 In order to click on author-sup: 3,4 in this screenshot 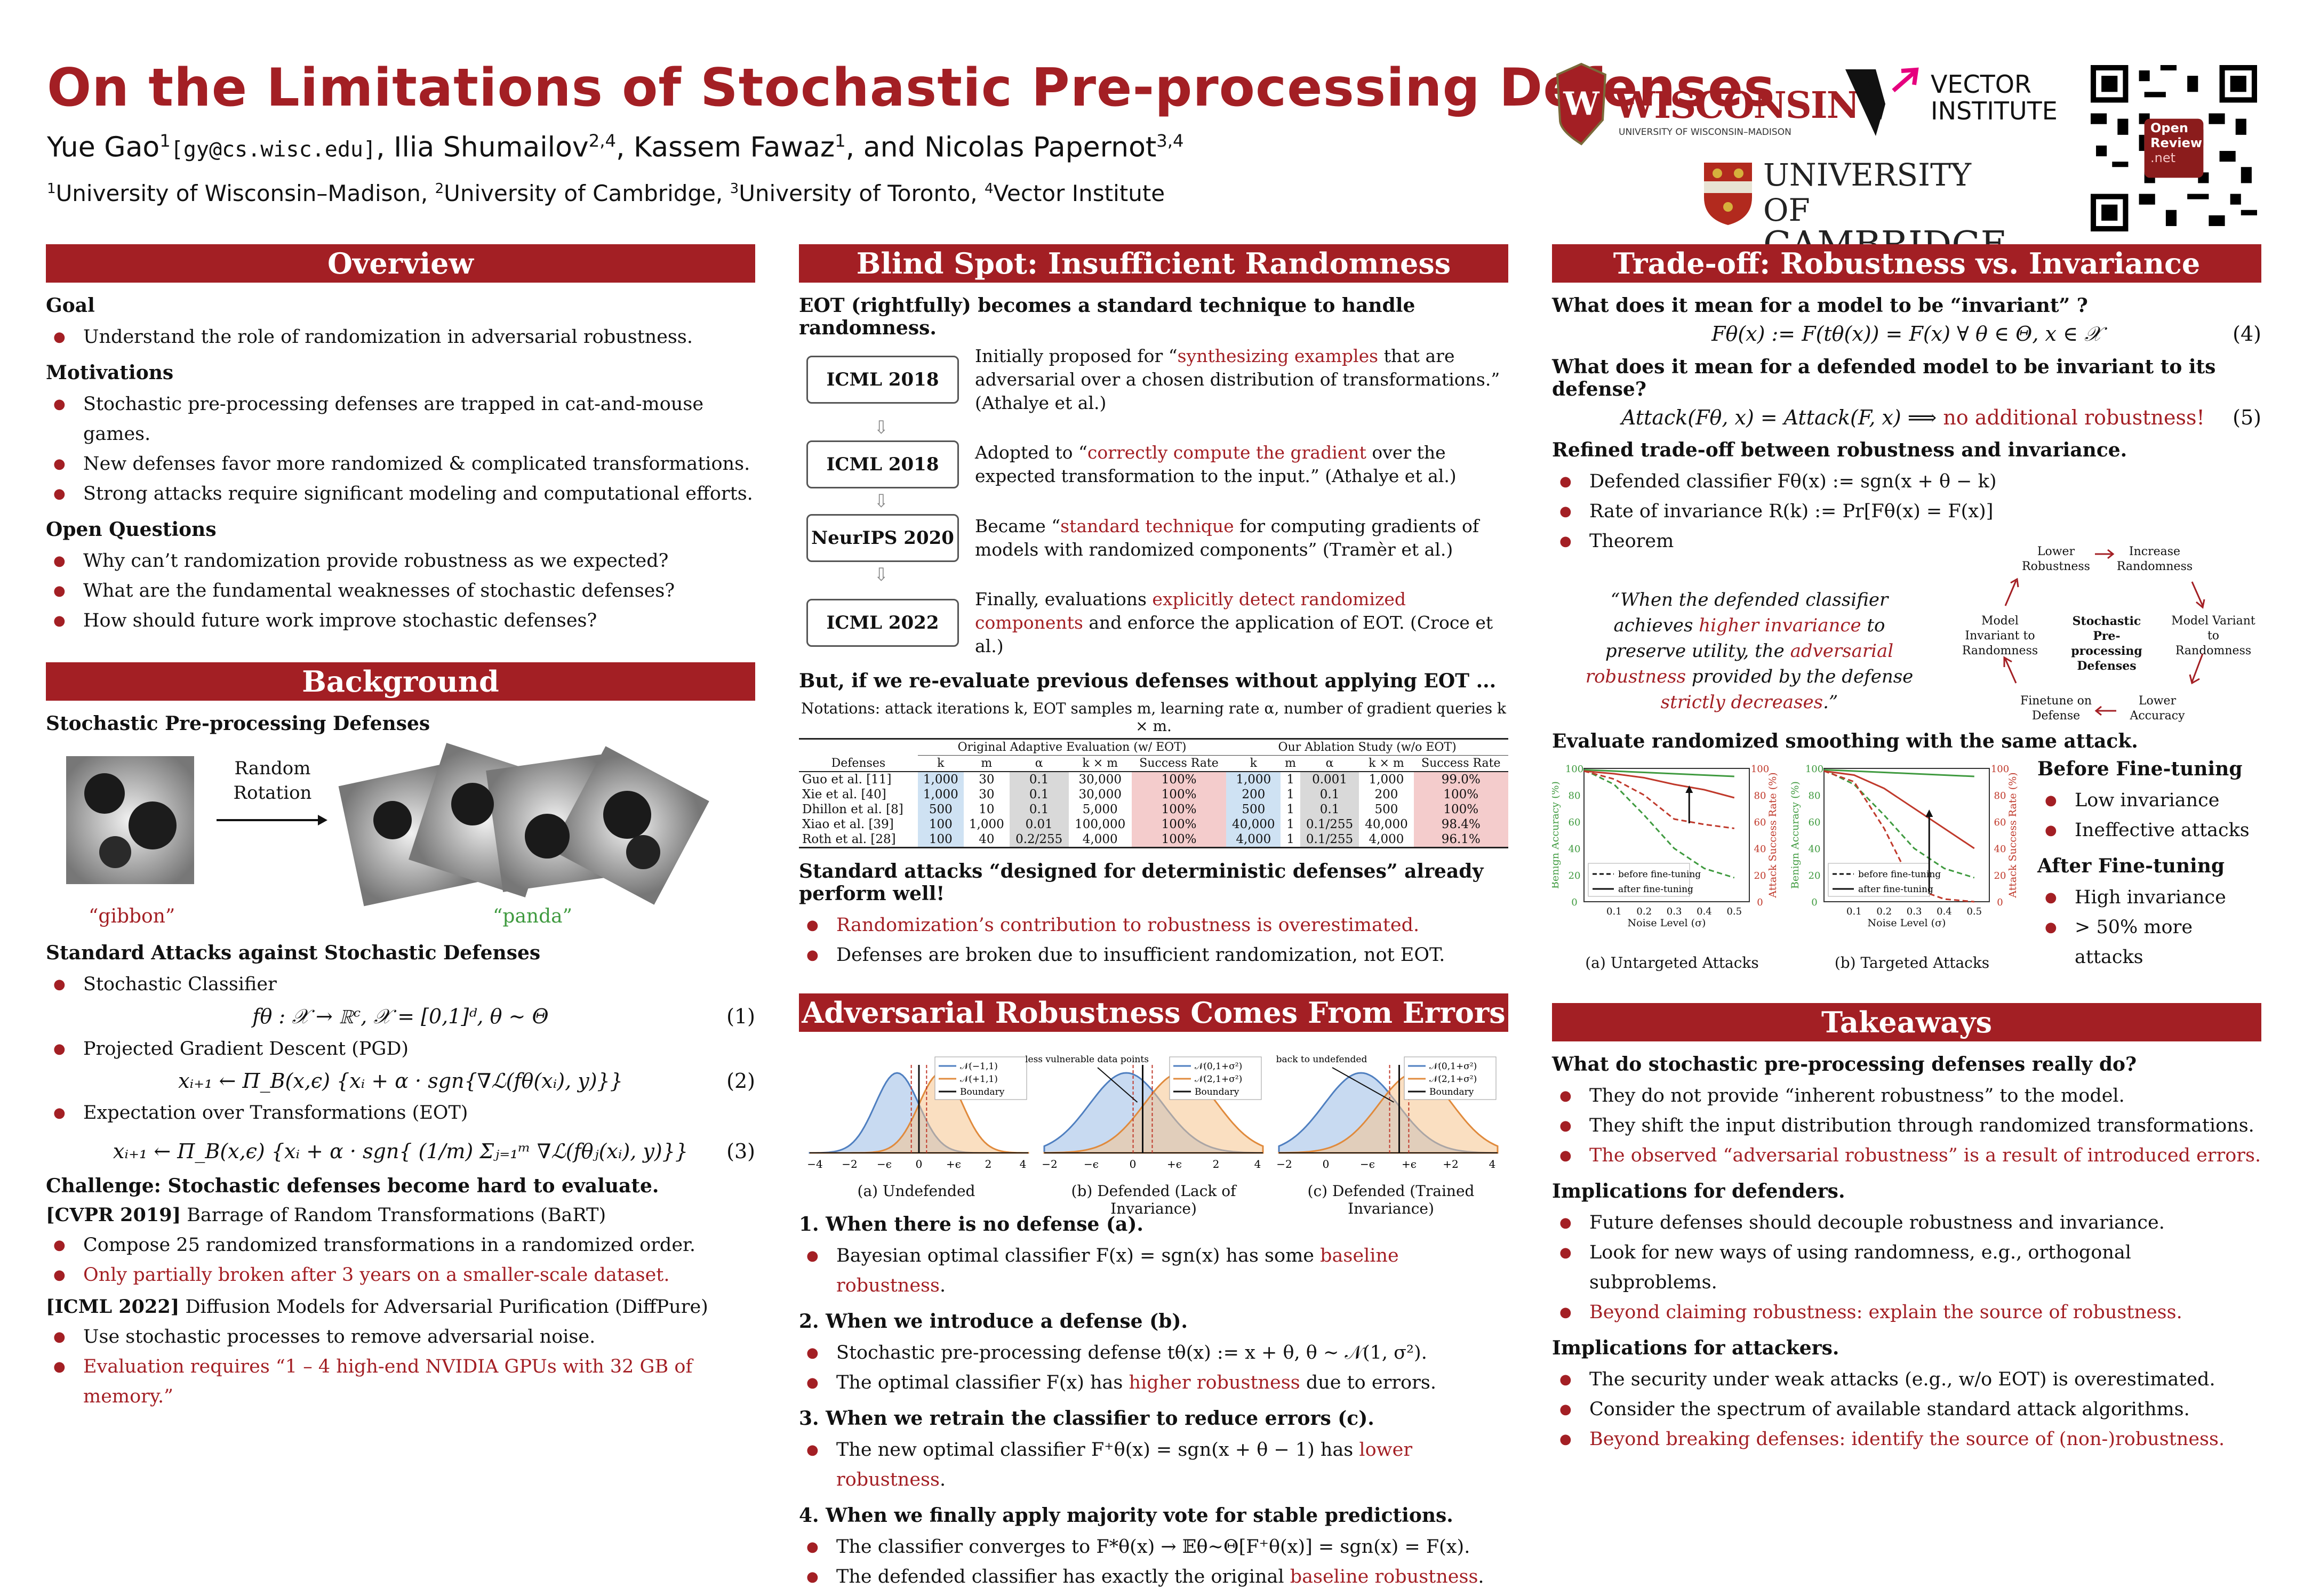, I will do `click(1170, 141)`.